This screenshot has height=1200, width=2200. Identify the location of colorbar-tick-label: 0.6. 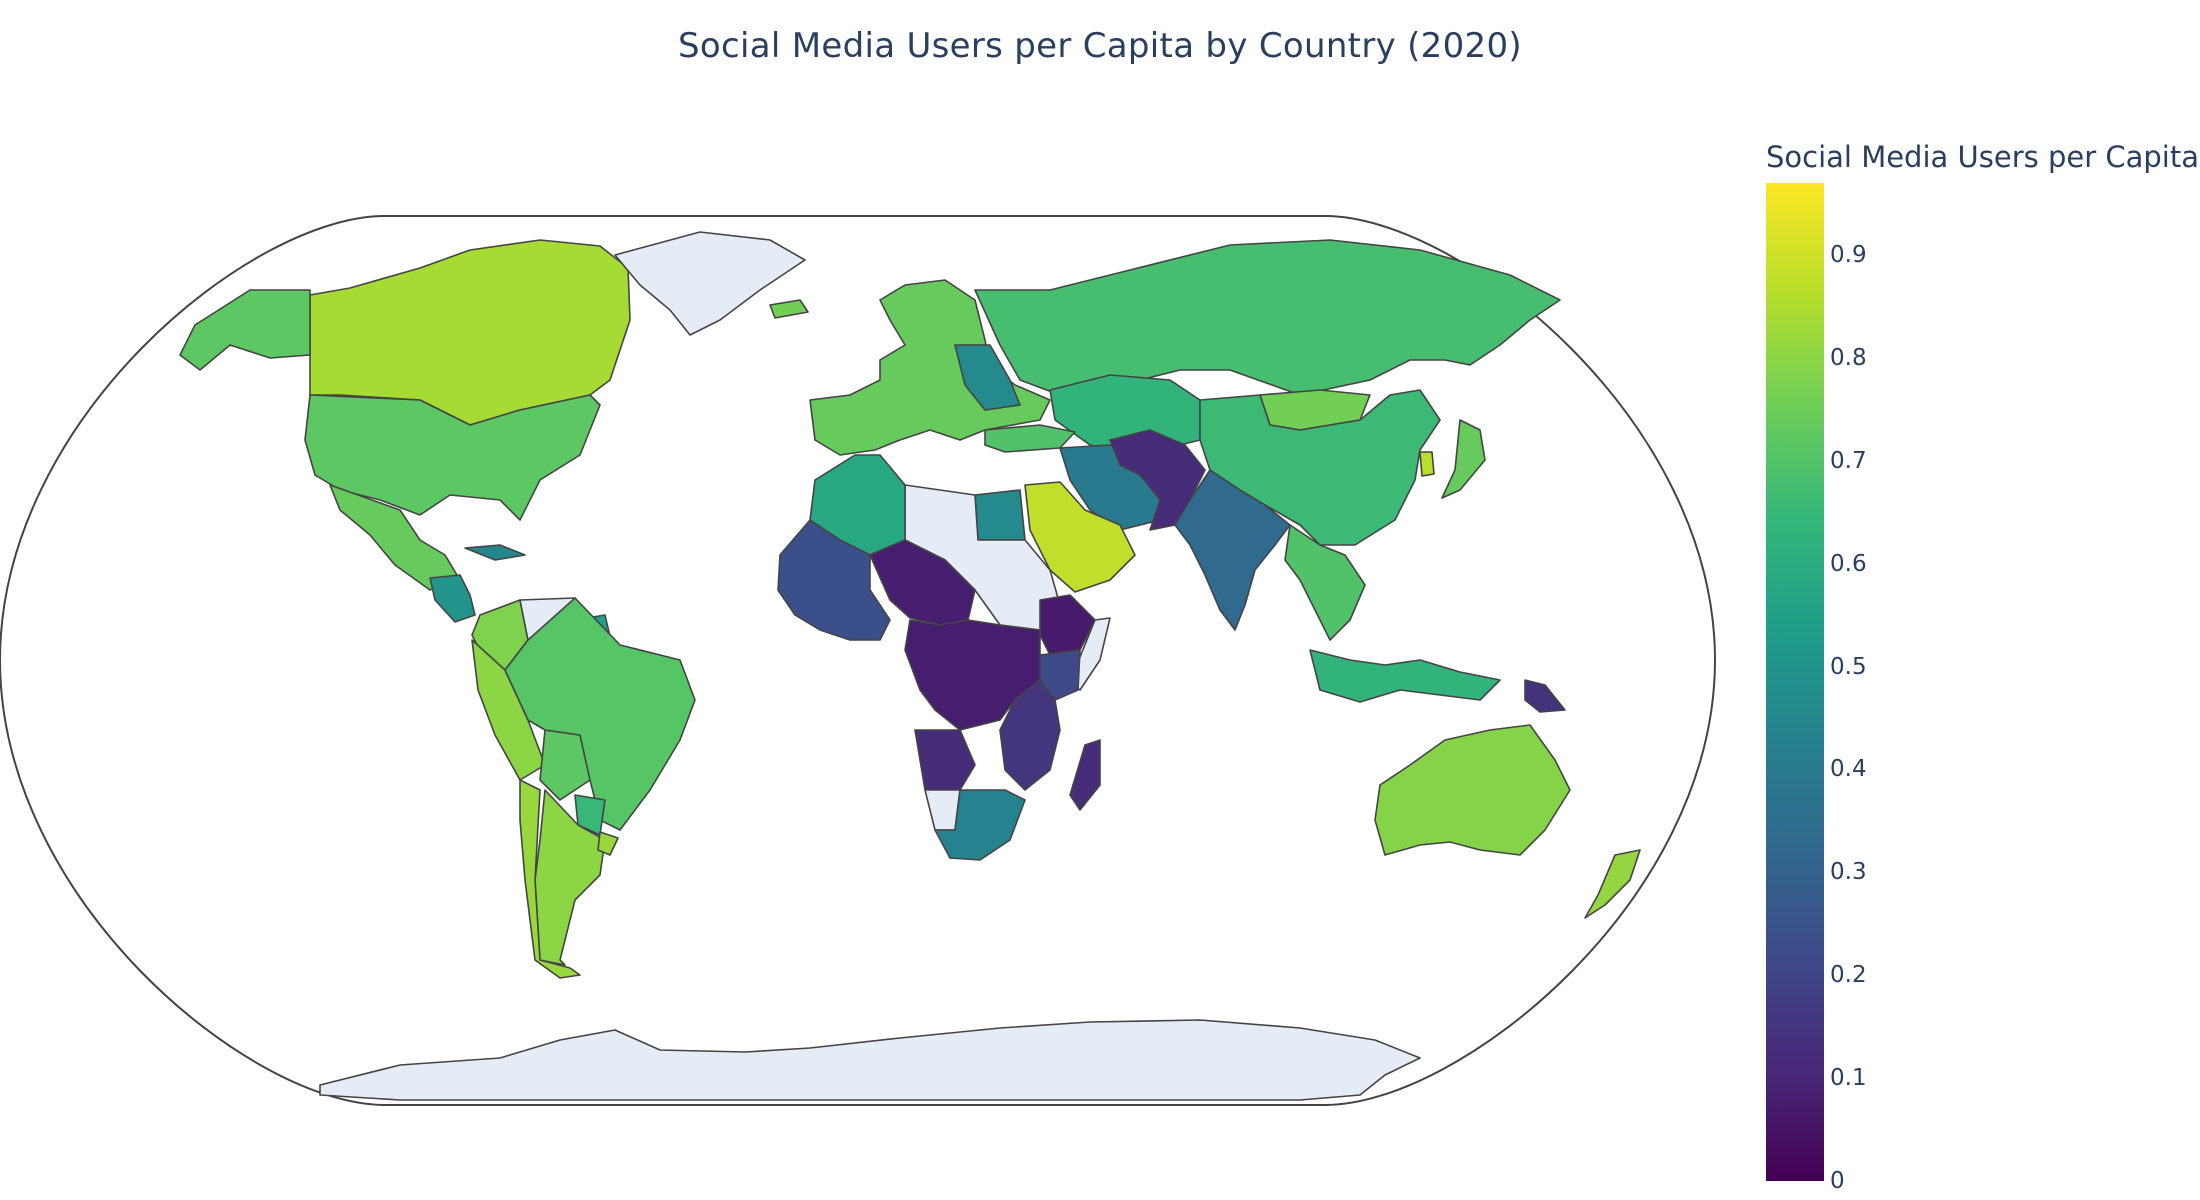
(1848, 563).